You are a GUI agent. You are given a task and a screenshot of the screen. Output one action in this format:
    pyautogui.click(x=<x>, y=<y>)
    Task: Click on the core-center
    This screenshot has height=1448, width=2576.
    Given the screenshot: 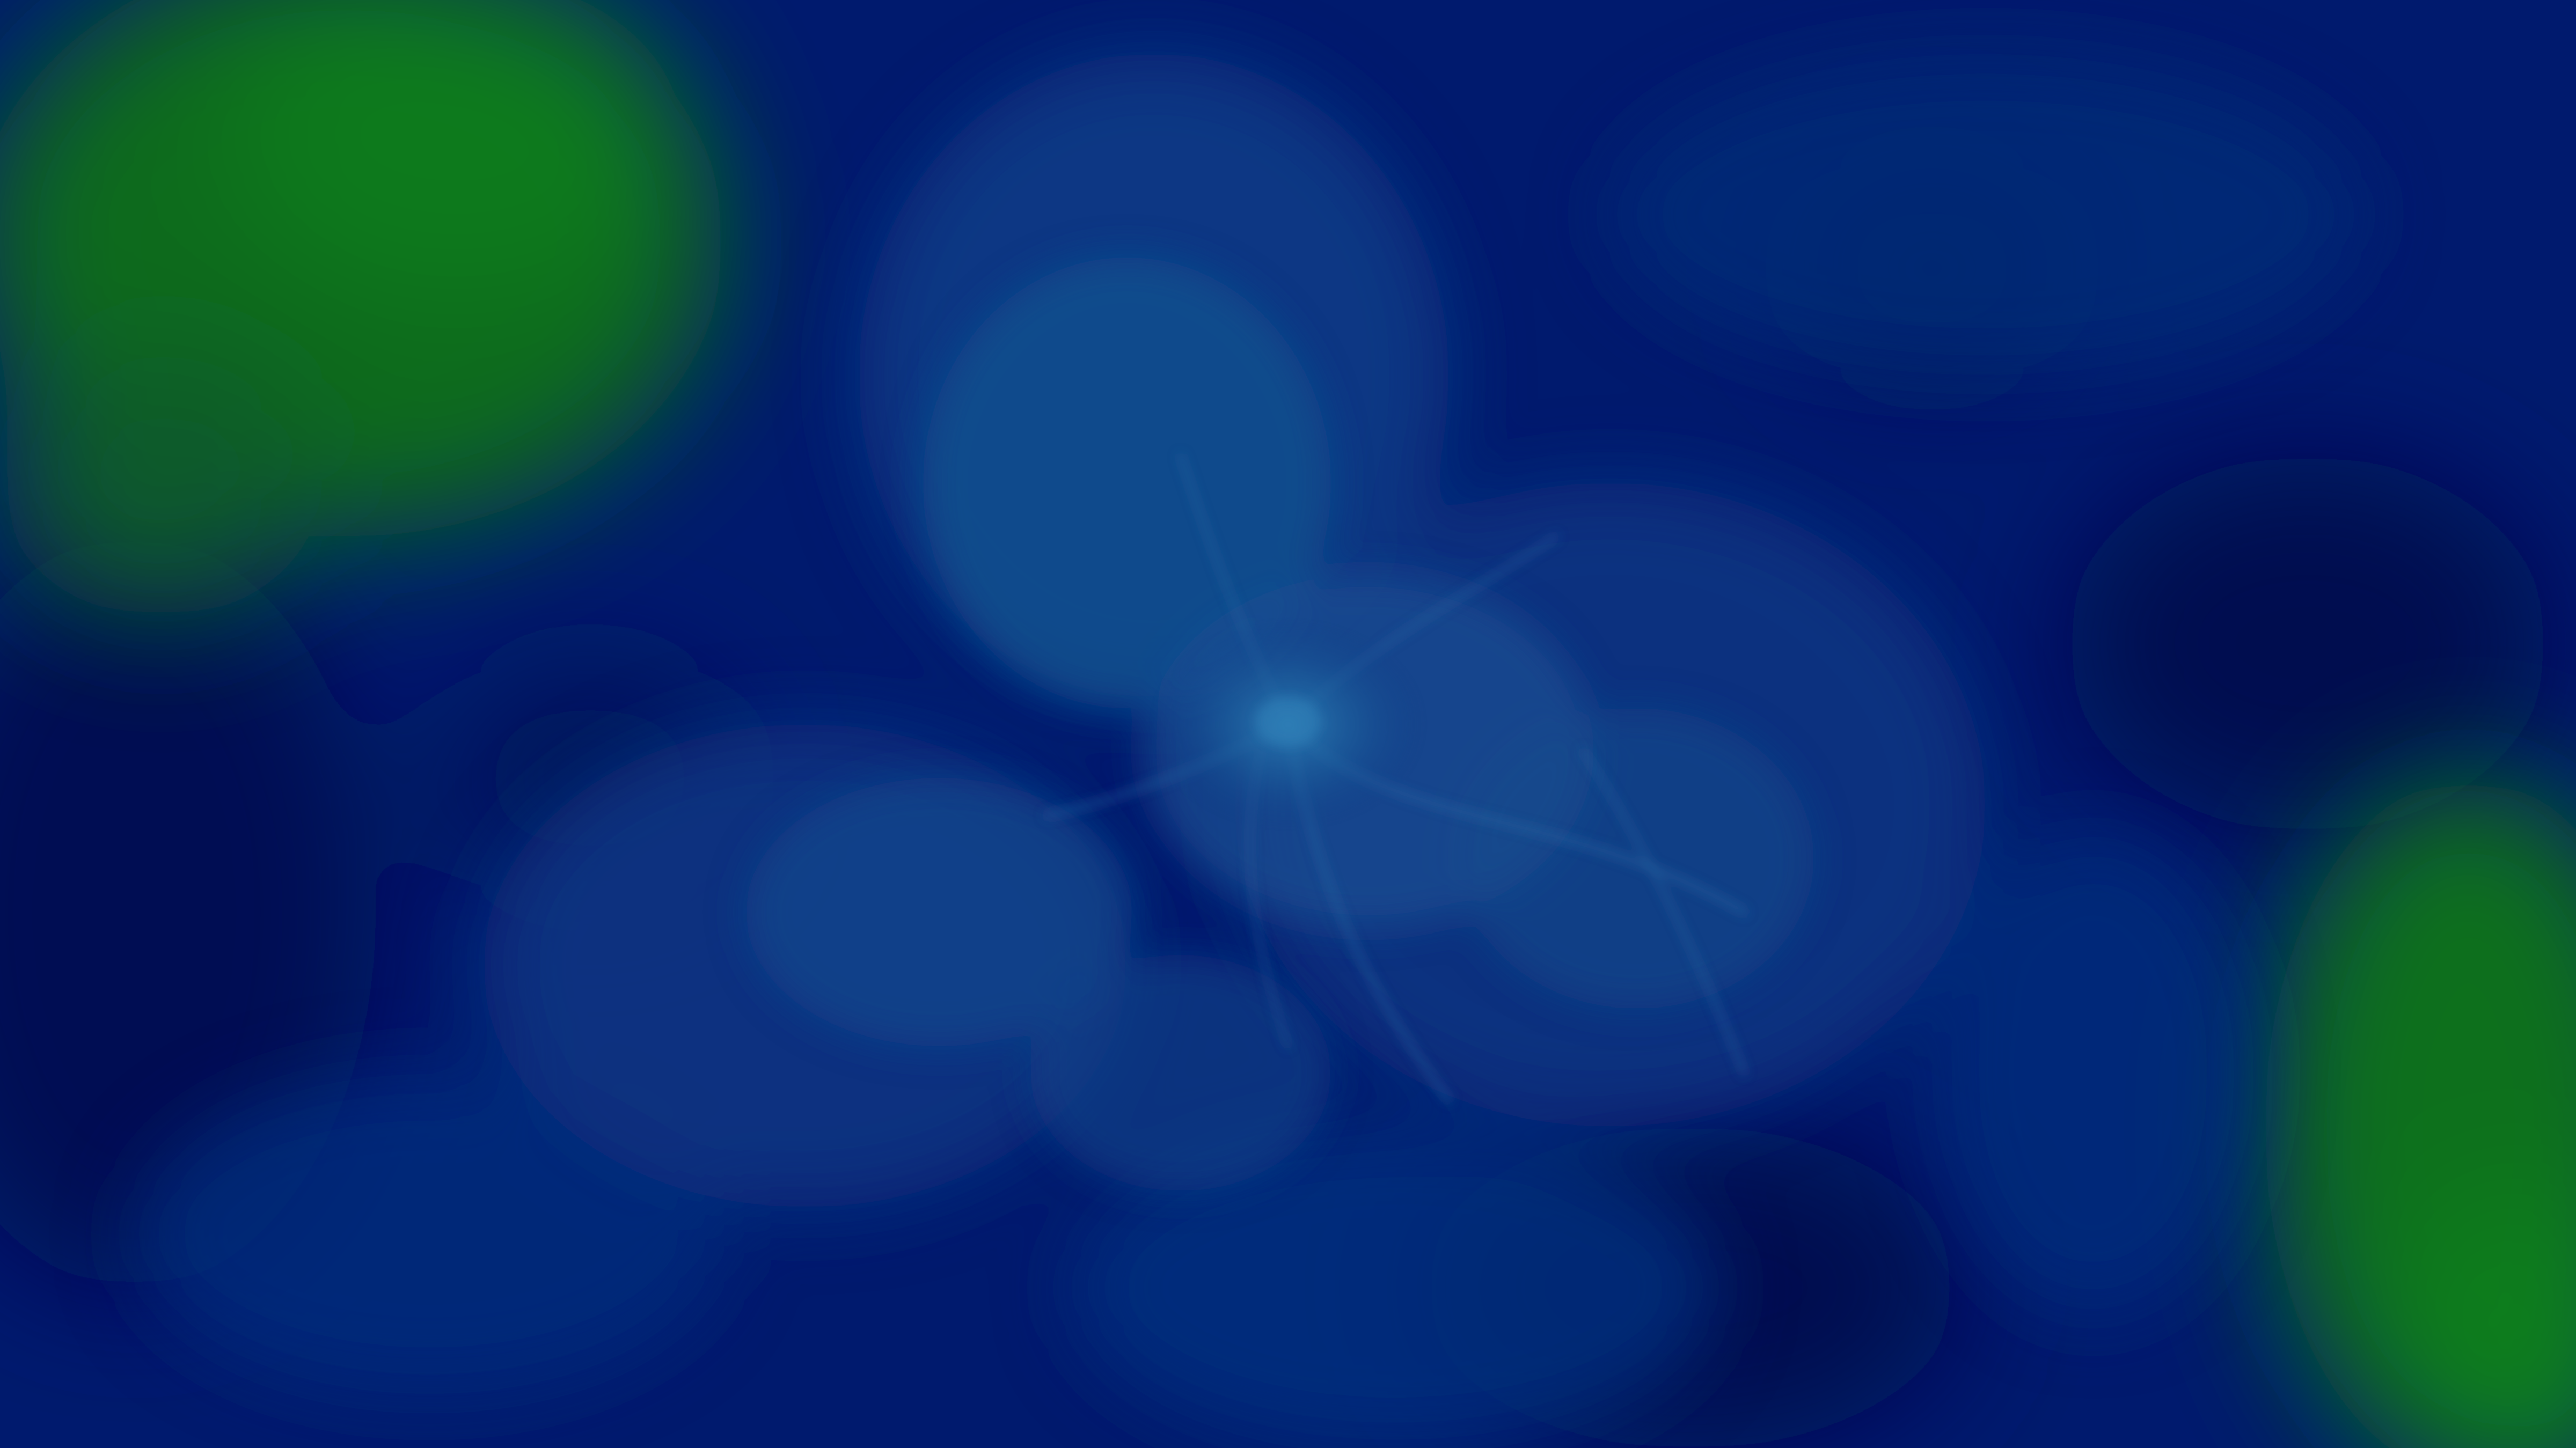 What is the action you would take?
    pyautogui.click(x=1288, y=721)
    